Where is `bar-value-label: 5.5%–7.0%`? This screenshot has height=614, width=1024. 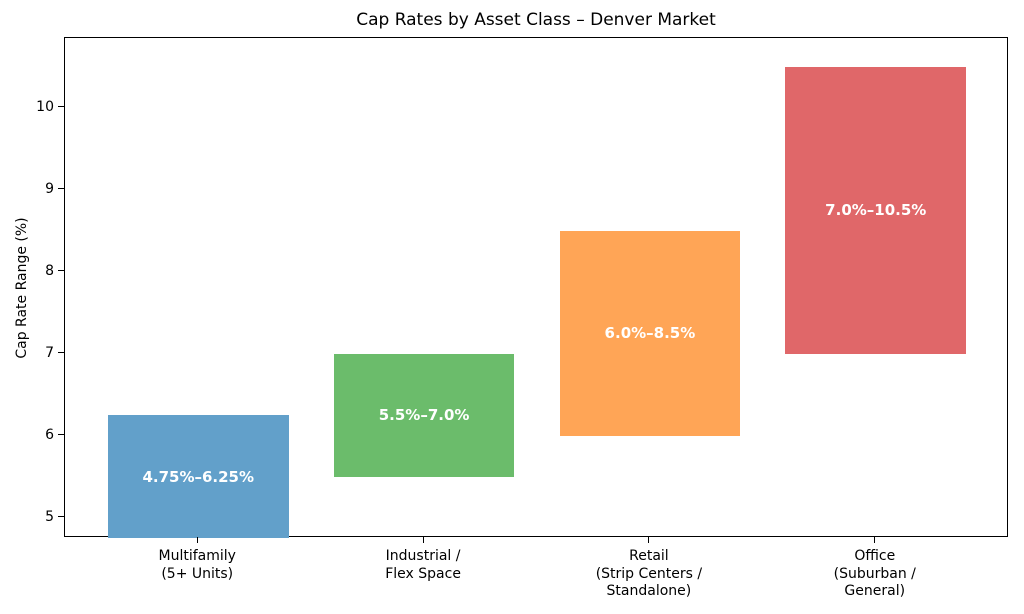
bar-value-label: 5.5%–7.0% is located at coordinates (424, 415).